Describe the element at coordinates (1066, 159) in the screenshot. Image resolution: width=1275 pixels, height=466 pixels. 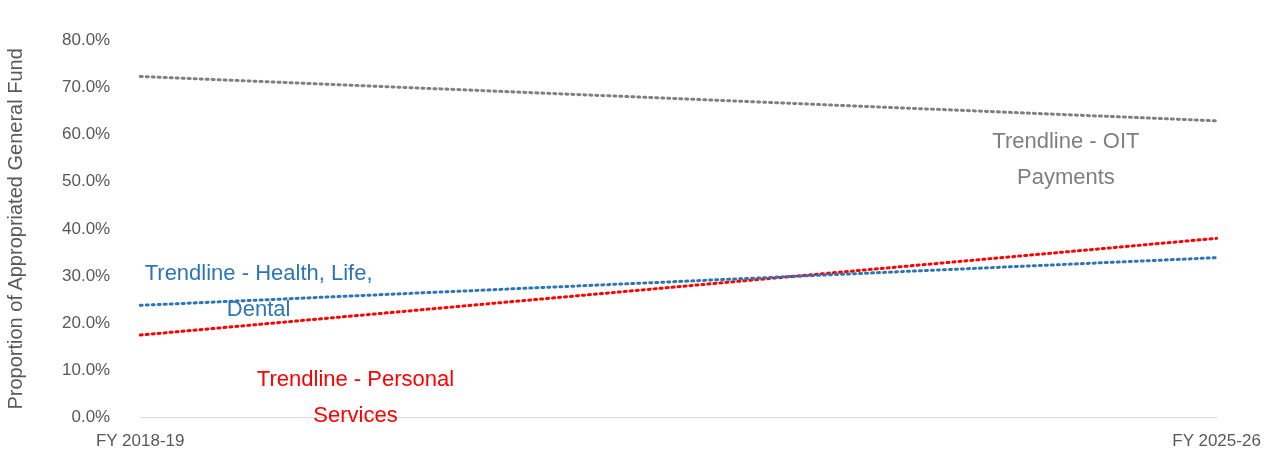
I see `series-label: Trendline - OIT Payments` at that location.